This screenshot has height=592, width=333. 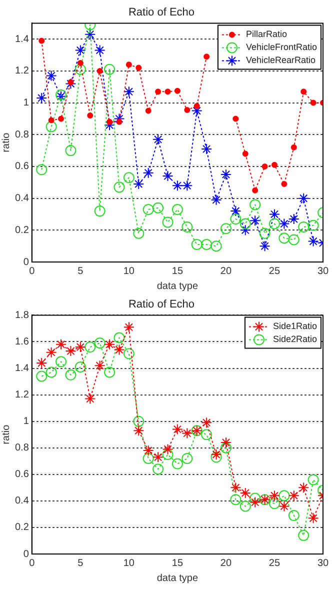 What do you see at coordinates (26, 422) in the screenshot?
I see `y-tick-label: 1` at bounding box center [26, 422].